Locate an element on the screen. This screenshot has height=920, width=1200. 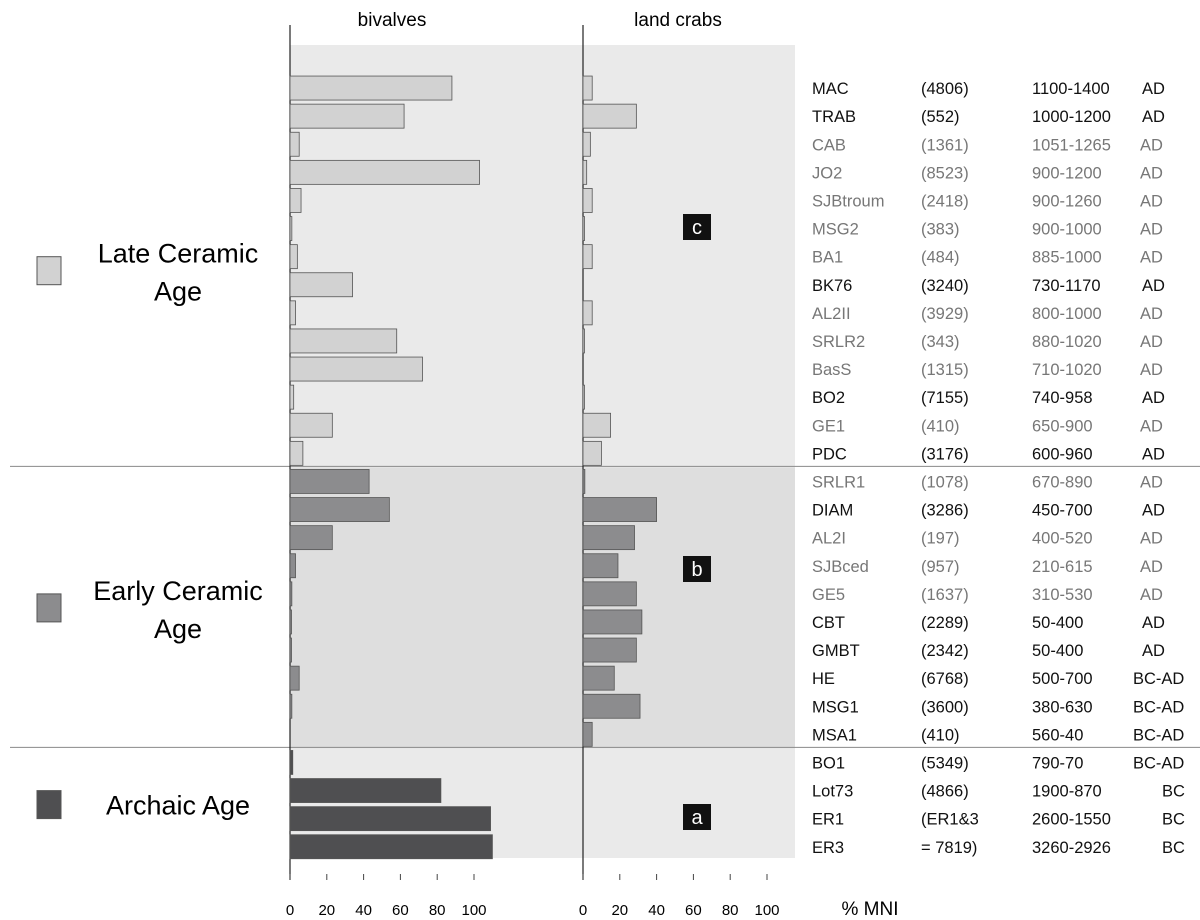
site-name: ER3 is located at coordinates (828, 848).